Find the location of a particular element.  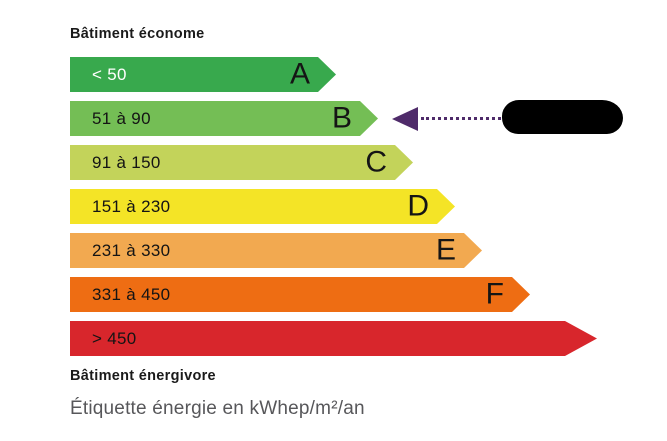

class-letter: E is located at coordinates (445, 249).